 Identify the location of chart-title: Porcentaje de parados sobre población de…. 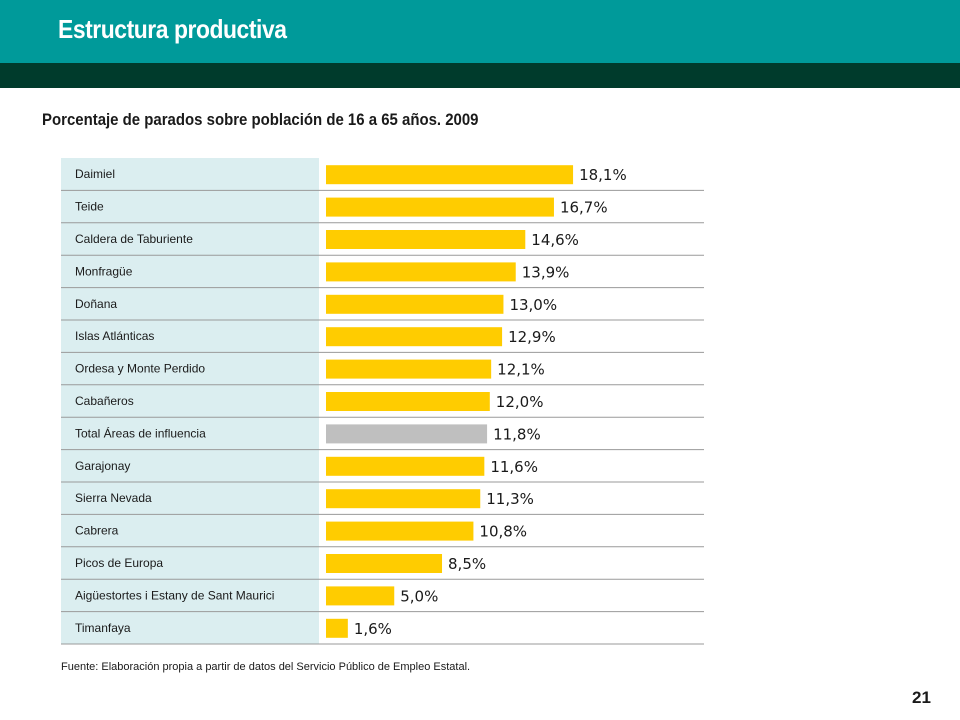
(260, 119).